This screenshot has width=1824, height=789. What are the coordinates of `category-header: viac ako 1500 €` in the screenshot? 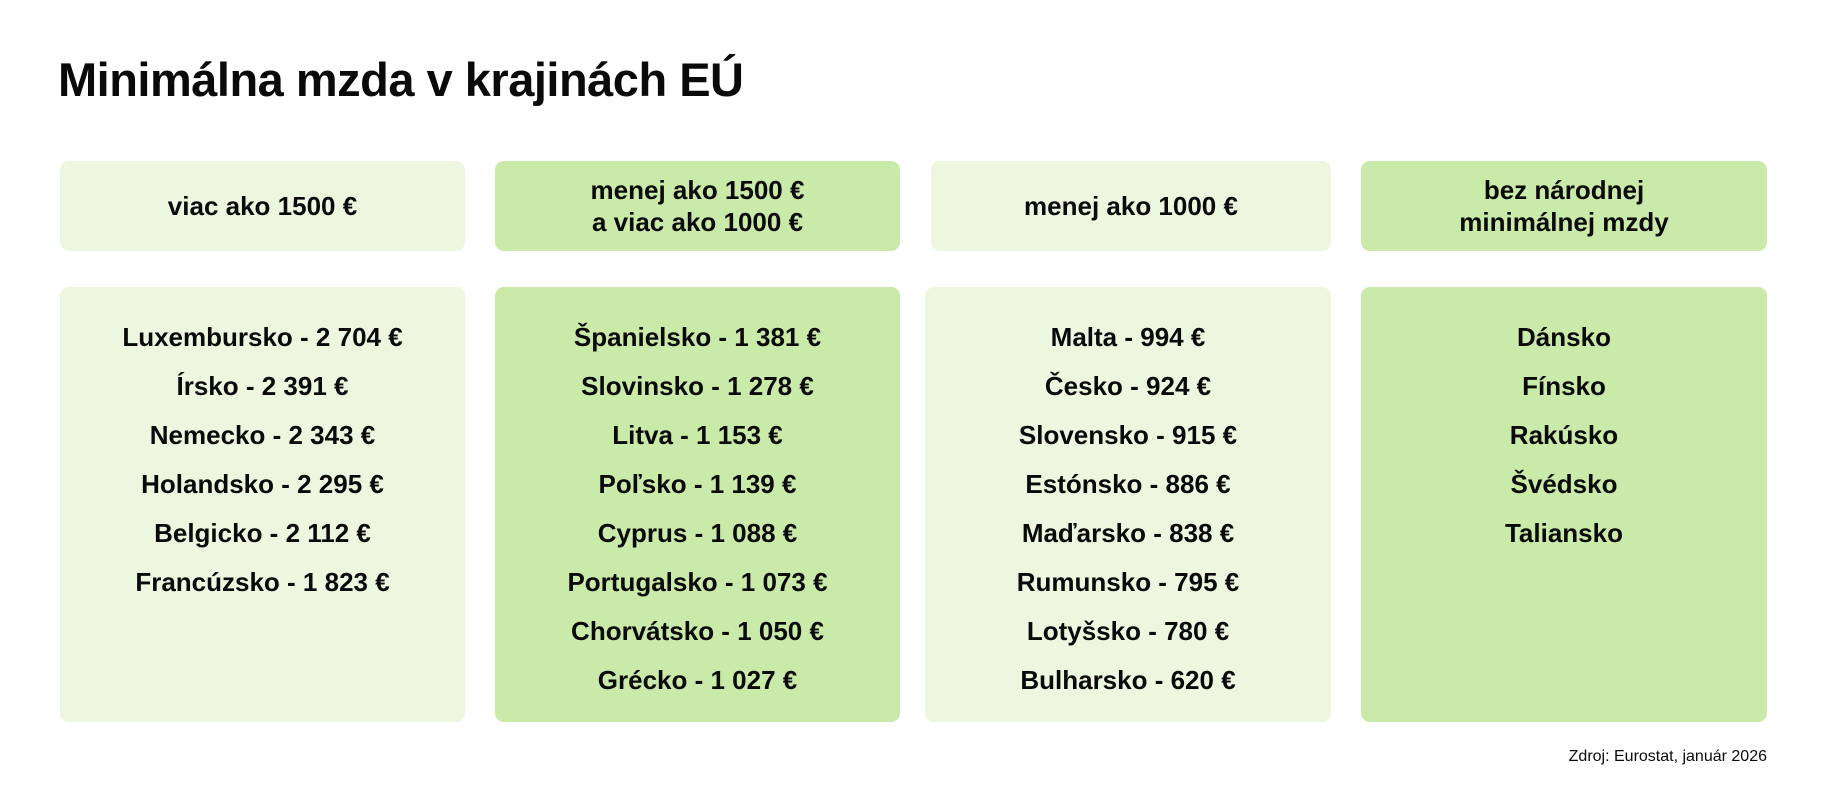 It's located at (262, 206).